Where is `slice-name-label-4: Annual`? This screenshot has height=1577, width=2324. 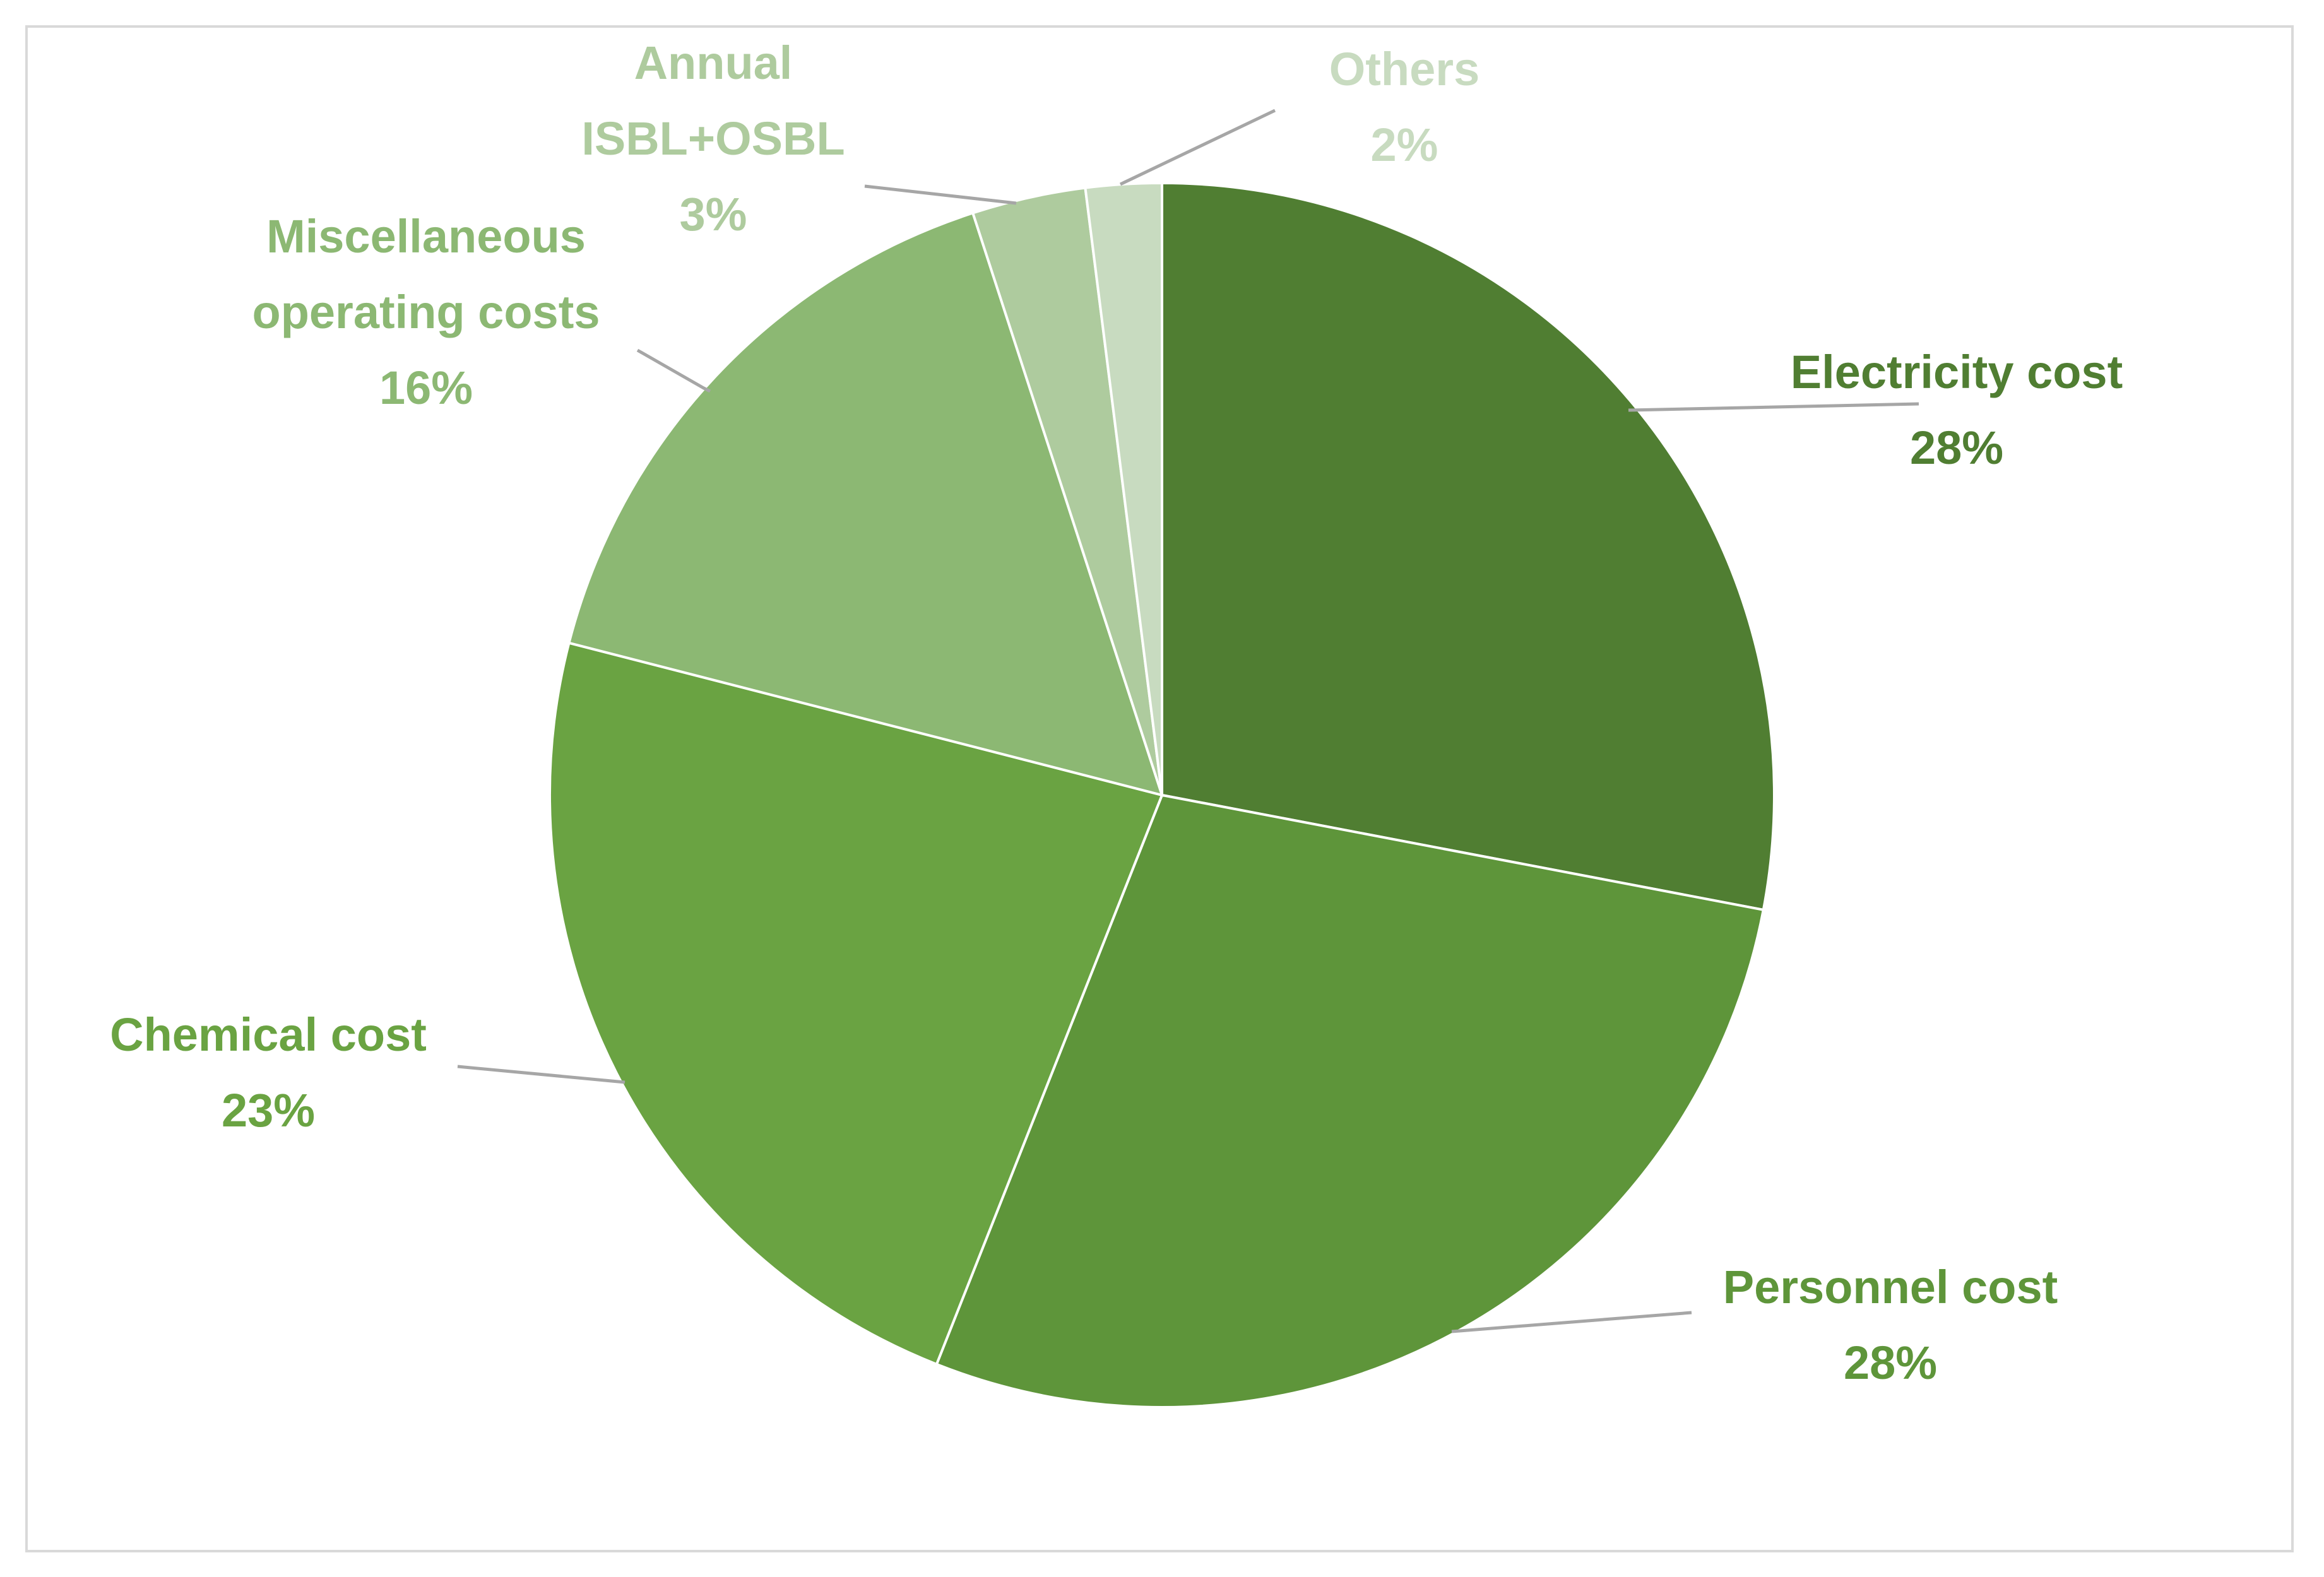 slice-name-label-4: Annual is located at coordinates (713, 63).